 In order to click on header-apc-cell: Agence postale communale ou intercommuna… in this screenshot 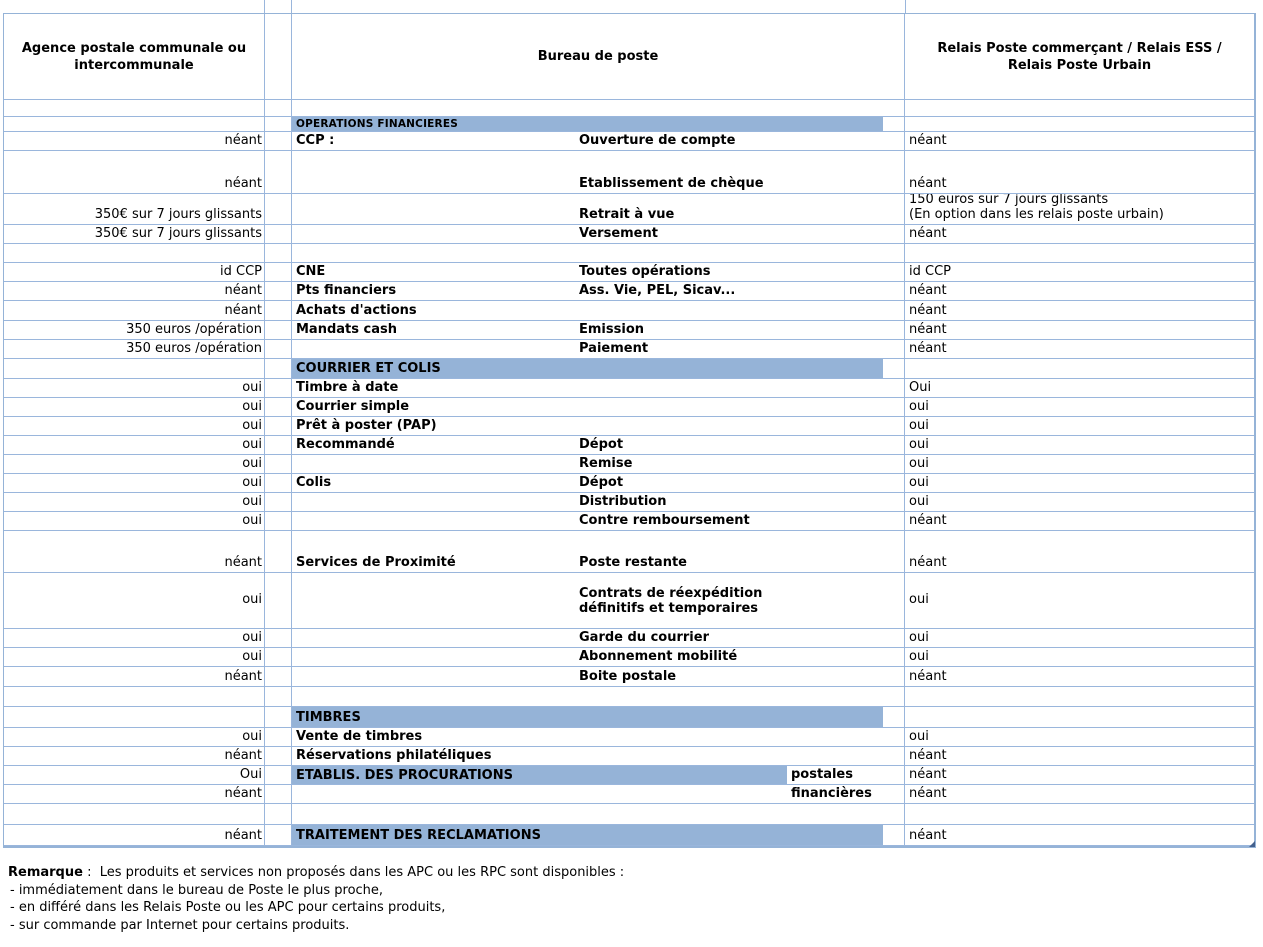, I will do `click(134, 56)`.